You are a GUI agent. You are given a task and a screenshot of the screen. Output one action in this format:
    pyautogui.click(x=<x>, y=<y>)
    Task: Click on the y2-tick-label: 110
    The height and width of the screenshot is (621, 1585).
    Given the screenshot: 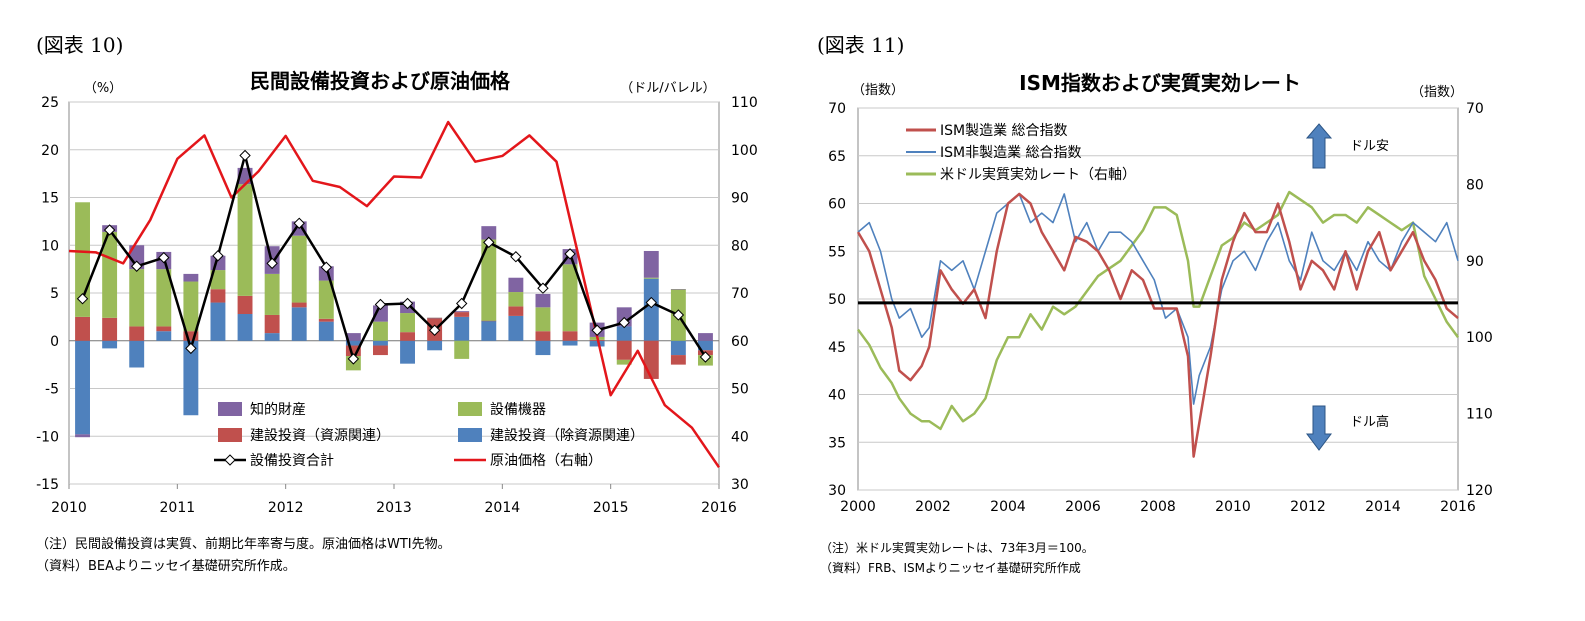 What is the action you would take?
    pyautogui.click(x=1479, y=415)
    